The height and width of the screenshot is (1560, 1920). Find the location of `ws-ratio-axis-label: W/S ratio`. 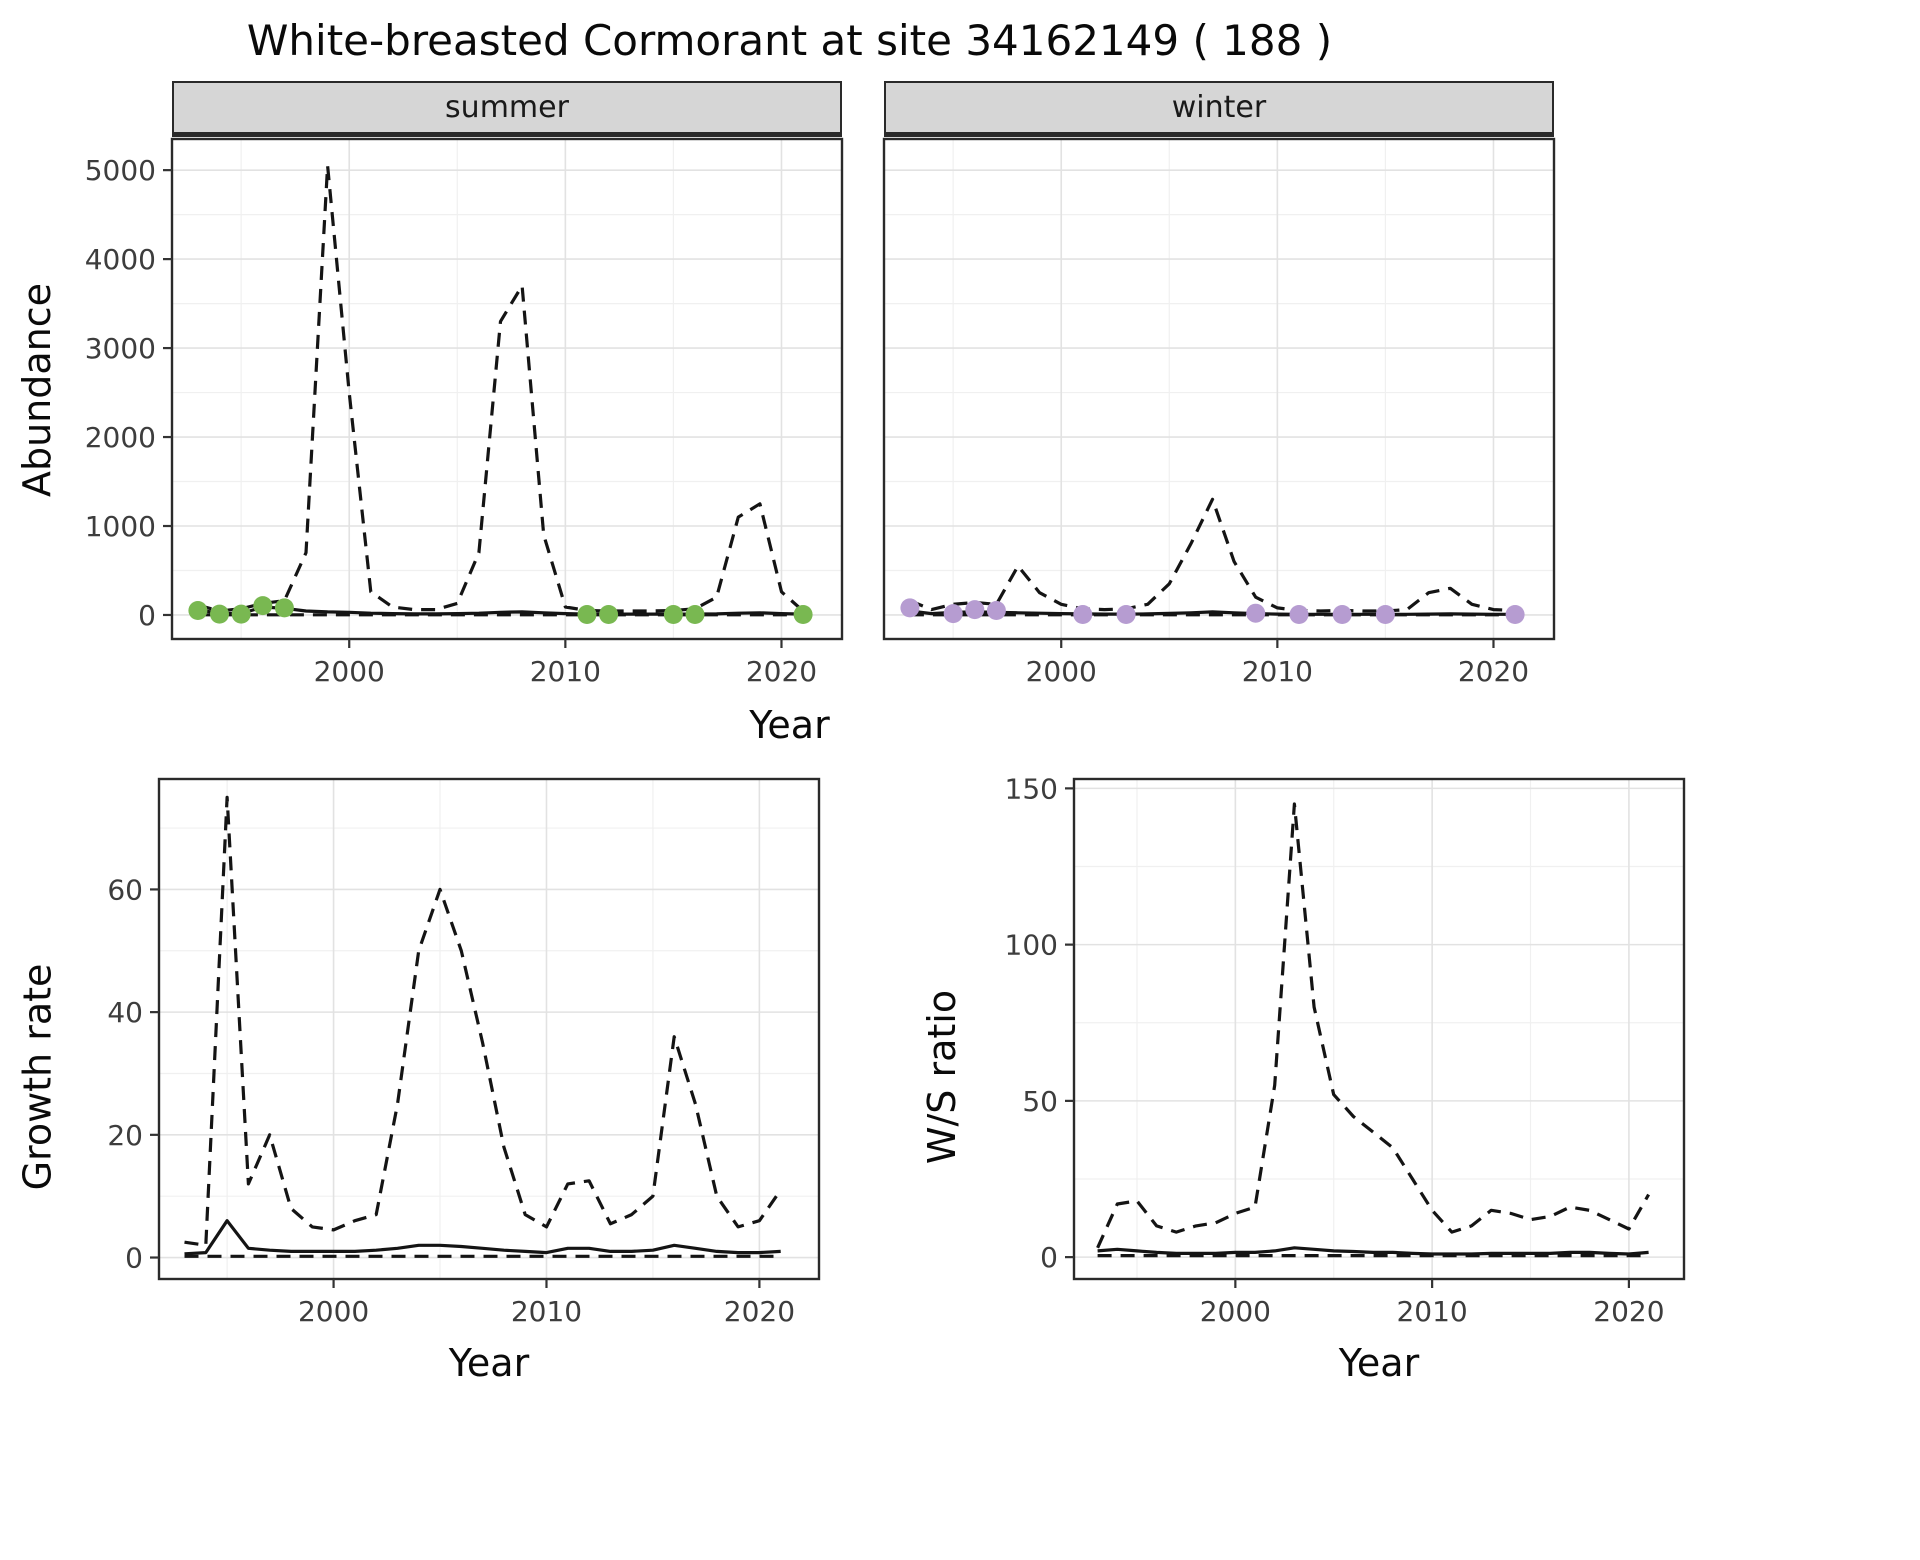

ws-ratio-axis-label: W/S ratio is located at coordinates (942, 1077).